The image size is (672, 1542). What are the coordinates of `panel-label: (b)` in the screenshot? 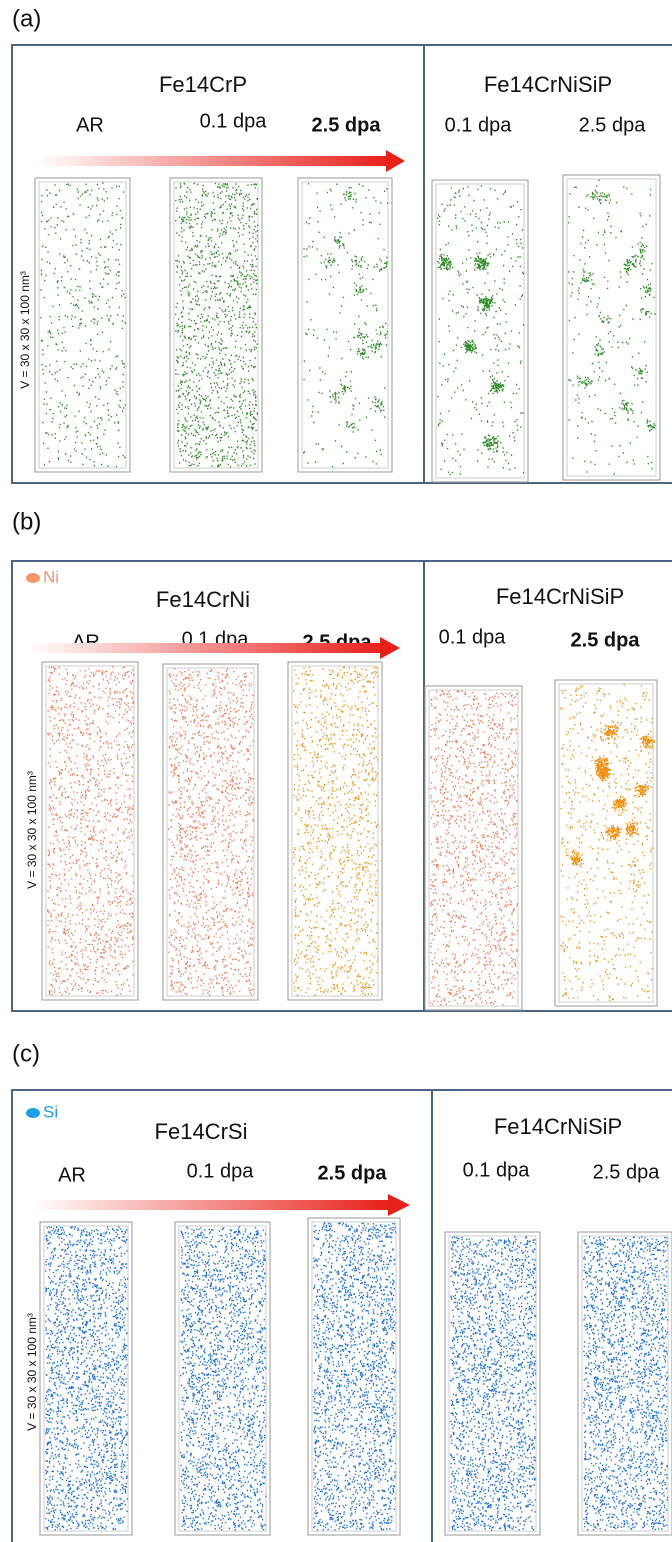 It's located at (26, 521).